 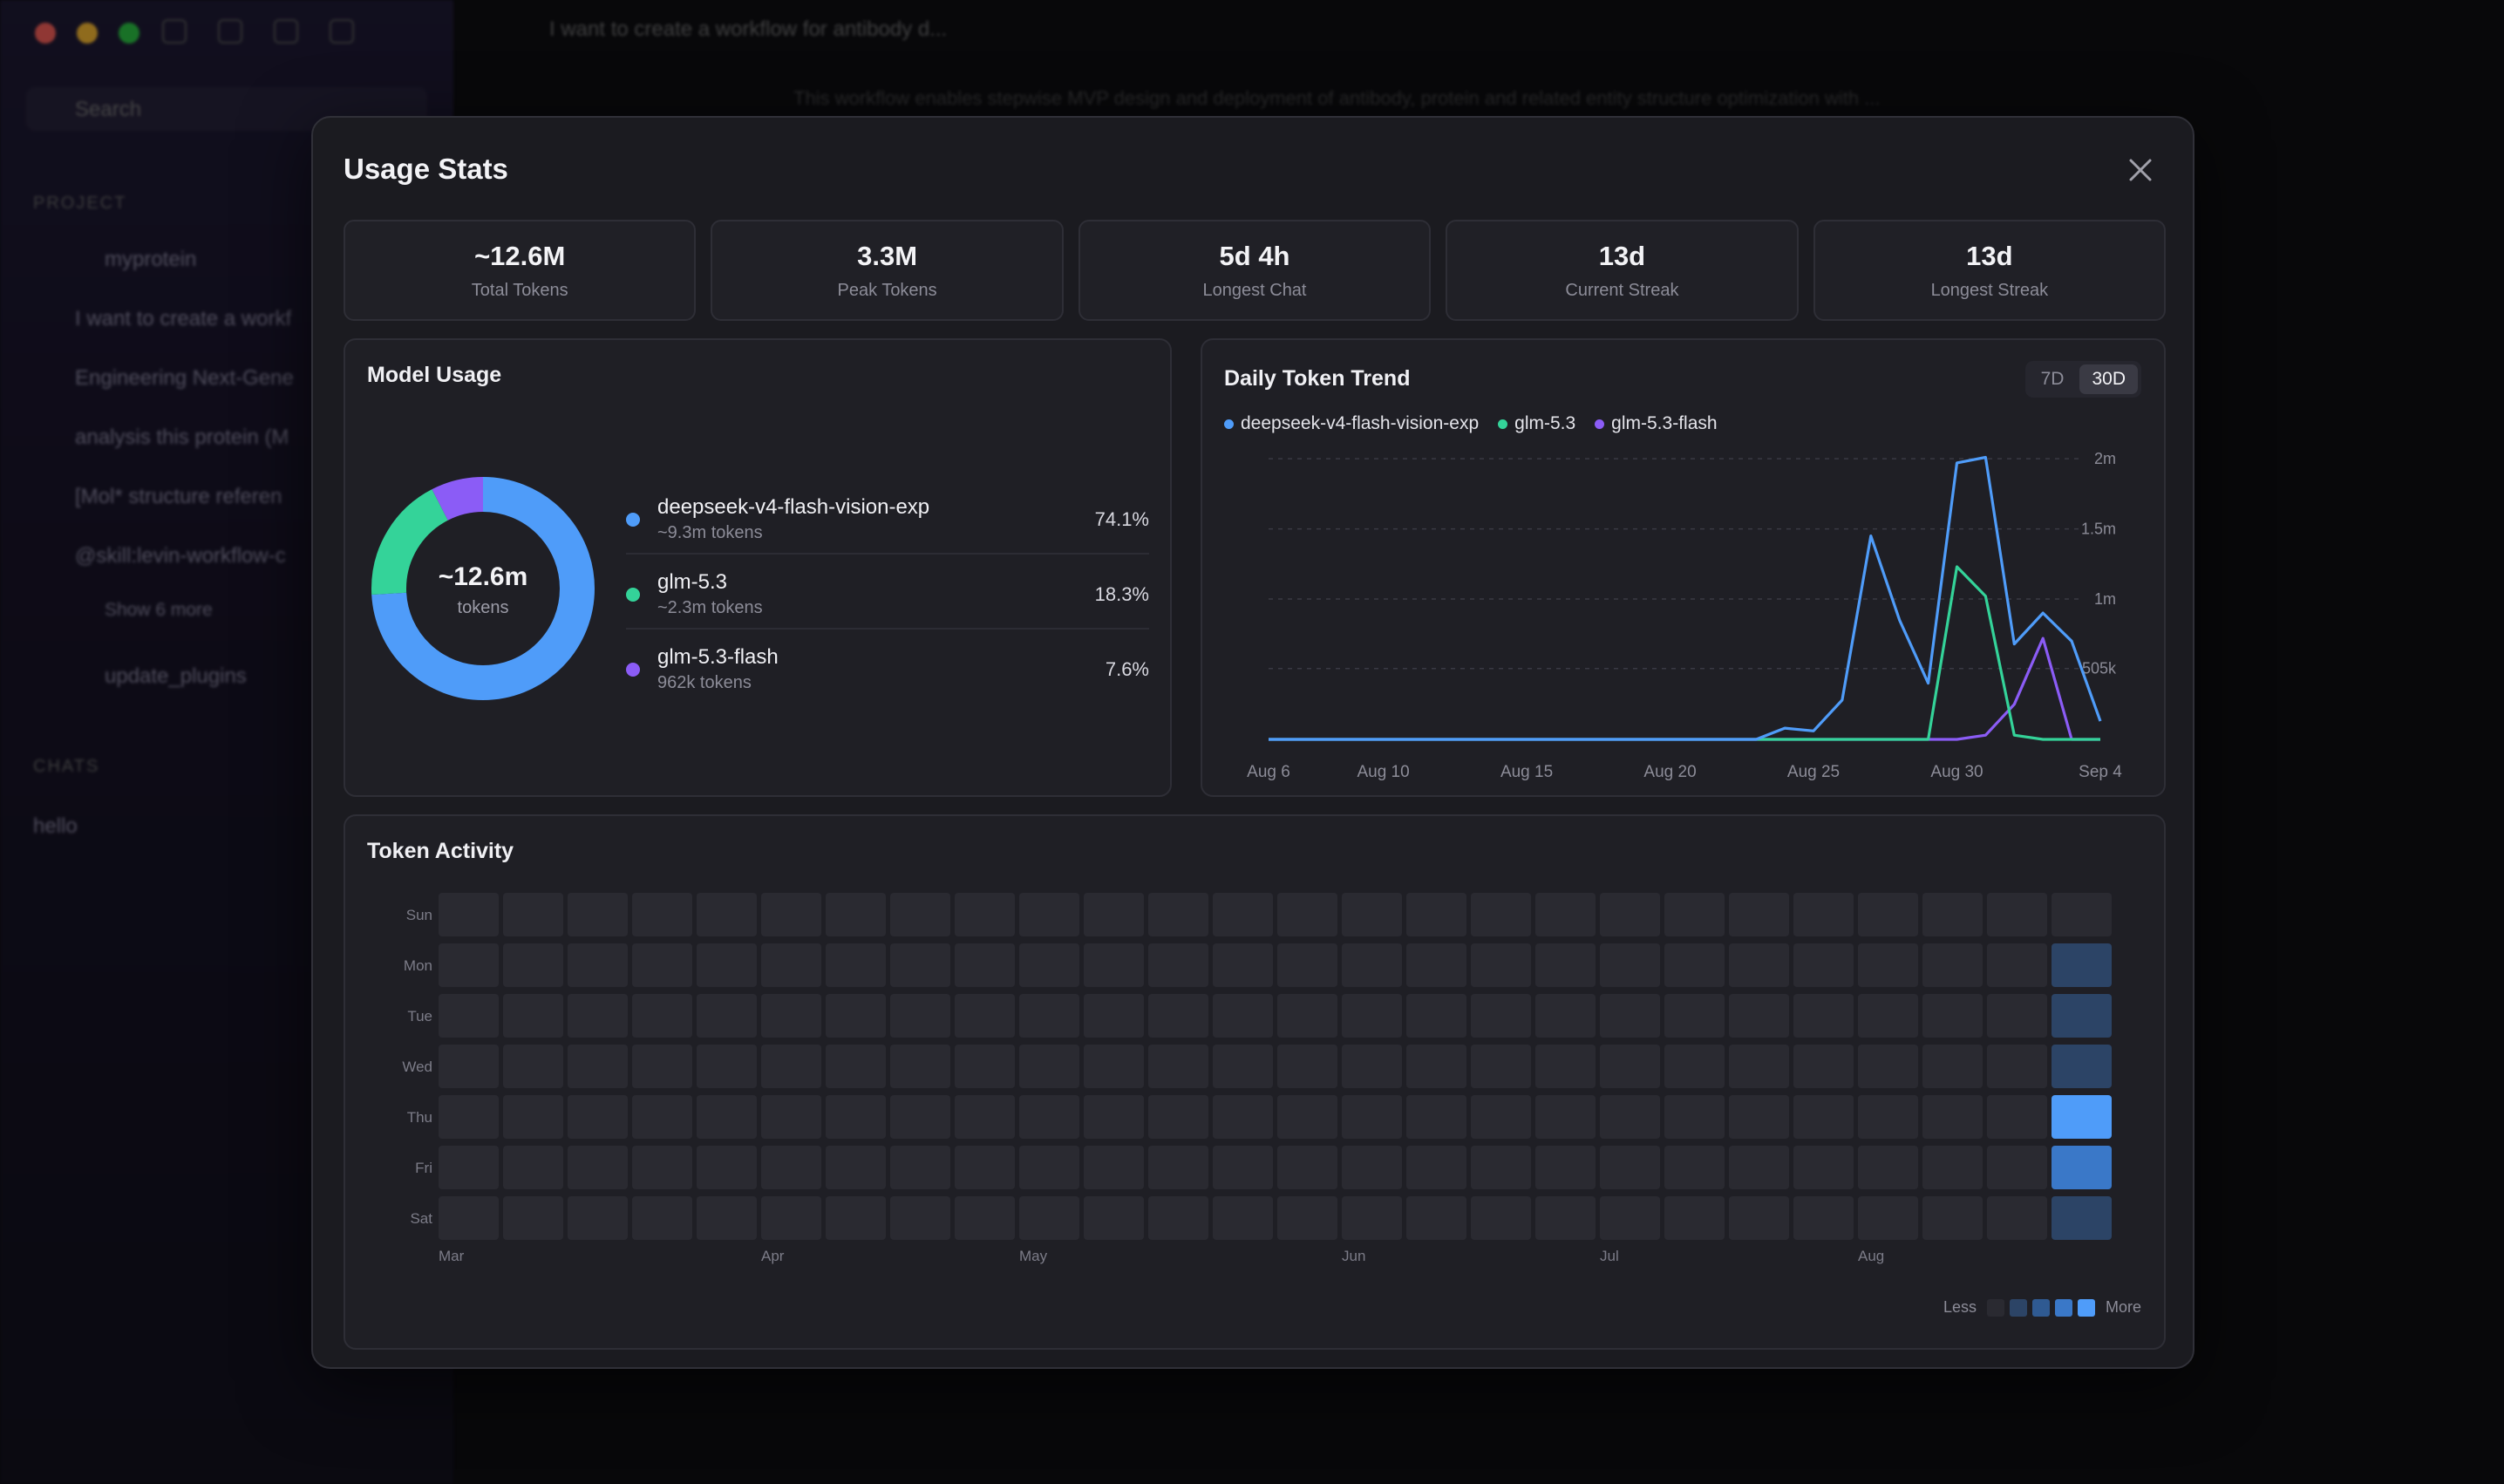 I want to click on range-30d-button: 30D, so click(x=2108, y=379).